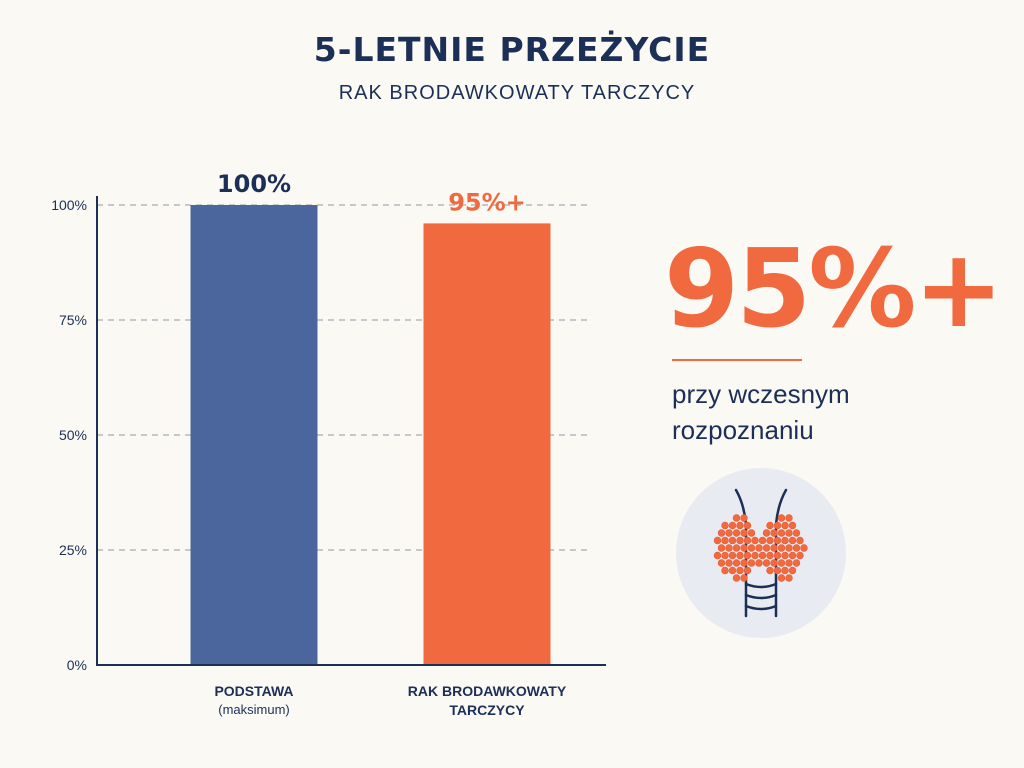 The height and width of the screenshot is (768, 1024). What do you see at coordinates (487, 710) in the screenshot?
I see `x-tick-label: TARCZYCY` at bounding box center [487, 710].